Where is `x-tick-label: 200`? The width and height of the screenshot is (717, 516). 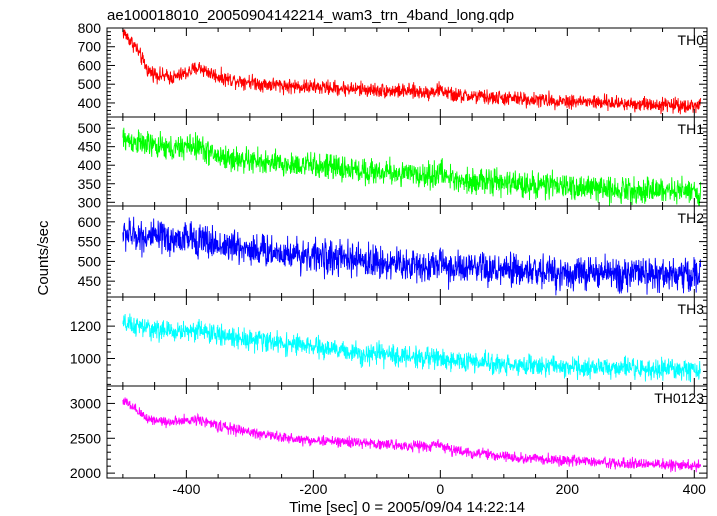
x-tick-label: 200 is located at coordinates (568, 489).